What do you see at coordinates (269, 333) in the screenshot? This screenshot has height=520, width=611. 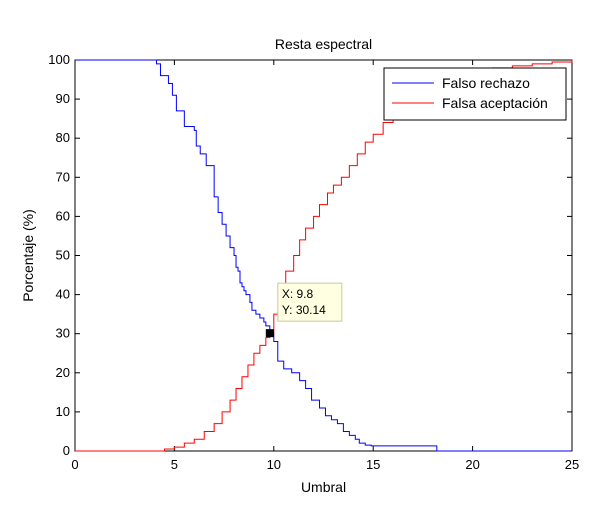 I see `datatip-marker` at bounding box center [269, 333].